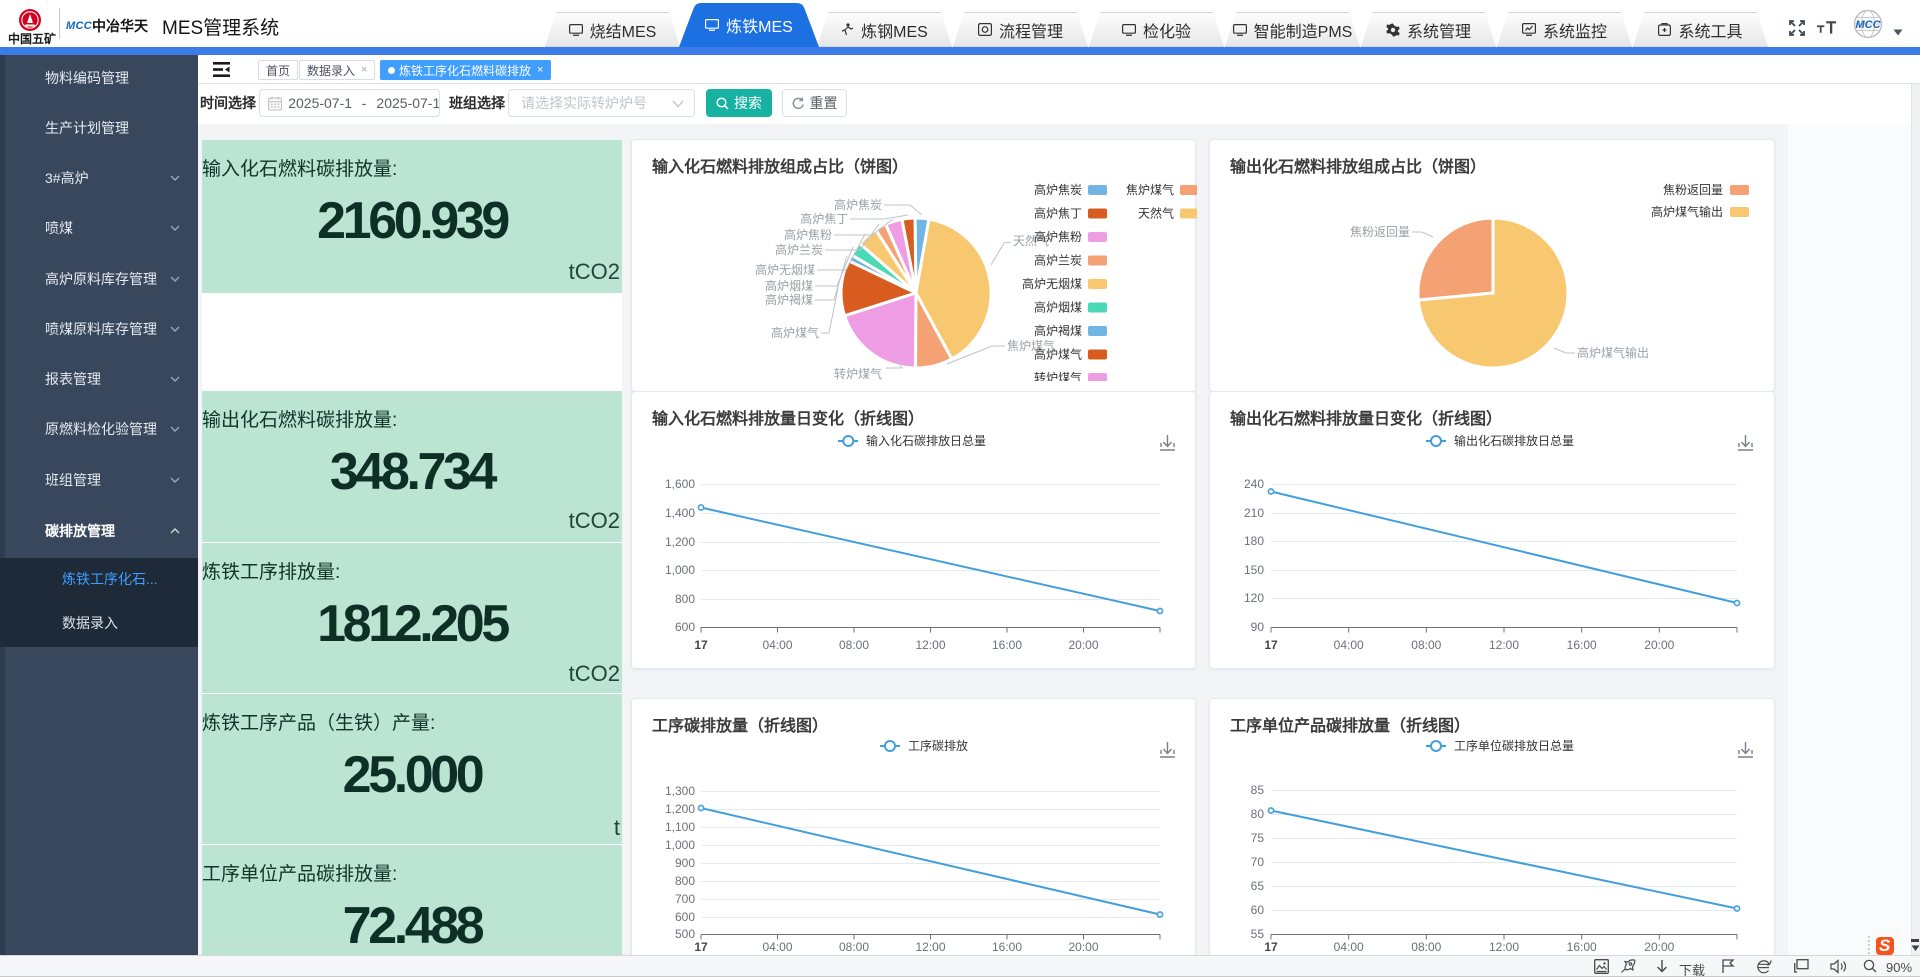 This screenshot has width=1920, height=977. Describe the element at coordinates (1254, 570) in the screenshot. I see `svg-text: 150` at that location.